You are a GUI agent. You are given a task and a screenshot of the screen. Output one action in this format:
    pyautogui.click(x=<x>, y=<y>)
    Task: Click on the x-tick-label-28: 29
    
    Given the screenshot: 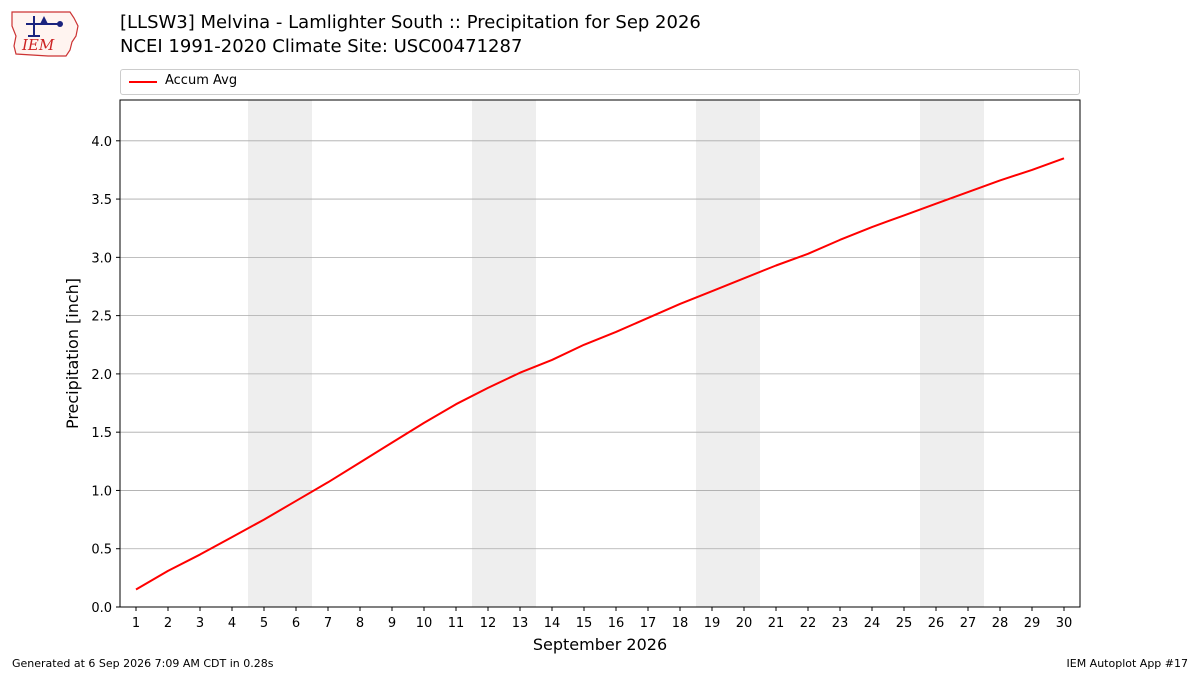 What is the action you would take?
    pyautogui.click(x=1032, y=623)
    